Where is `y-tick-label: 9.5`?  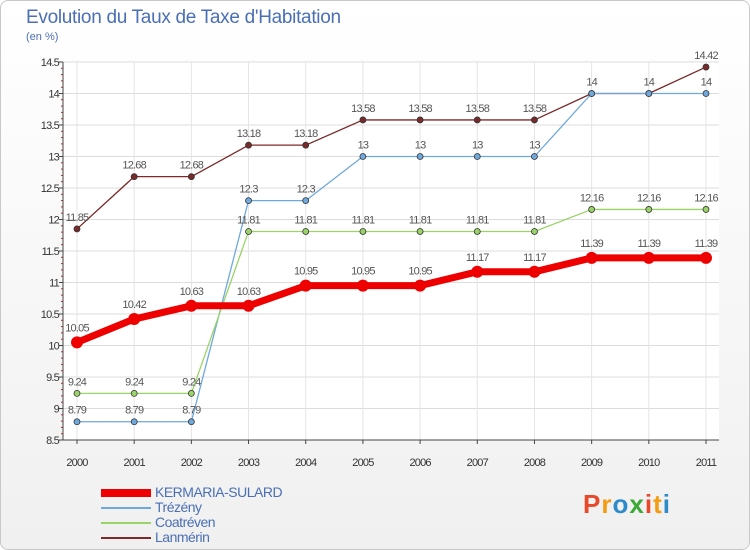 y-tick-label: 9.5 is located at coordinates (53, 378).